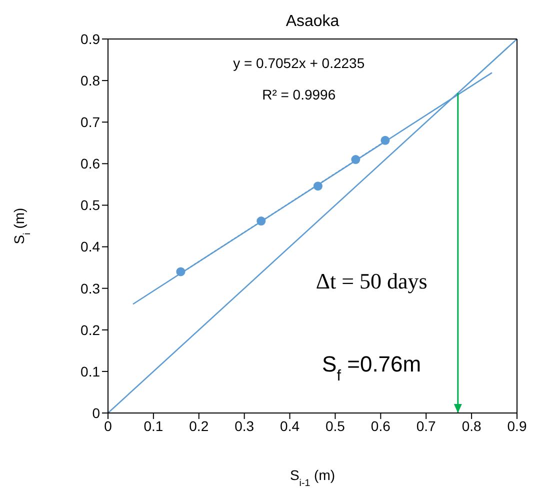  I want to click on x-tick-label: 0.6, so click(380, 426).